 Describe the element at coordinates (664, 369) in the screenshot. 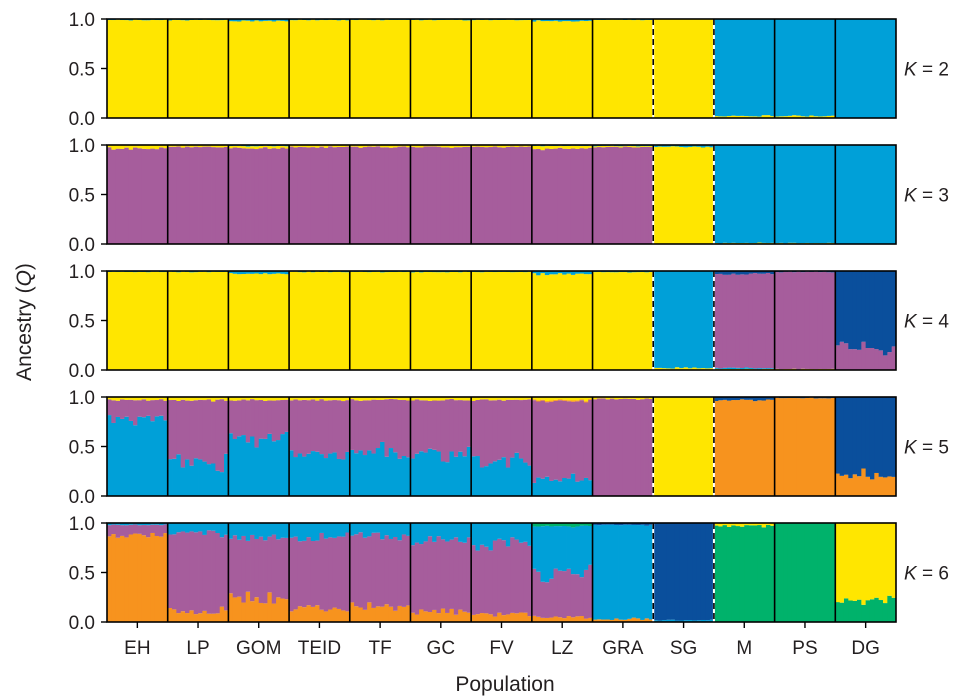

I see `bar-sg-ind3-yellow` at that location.